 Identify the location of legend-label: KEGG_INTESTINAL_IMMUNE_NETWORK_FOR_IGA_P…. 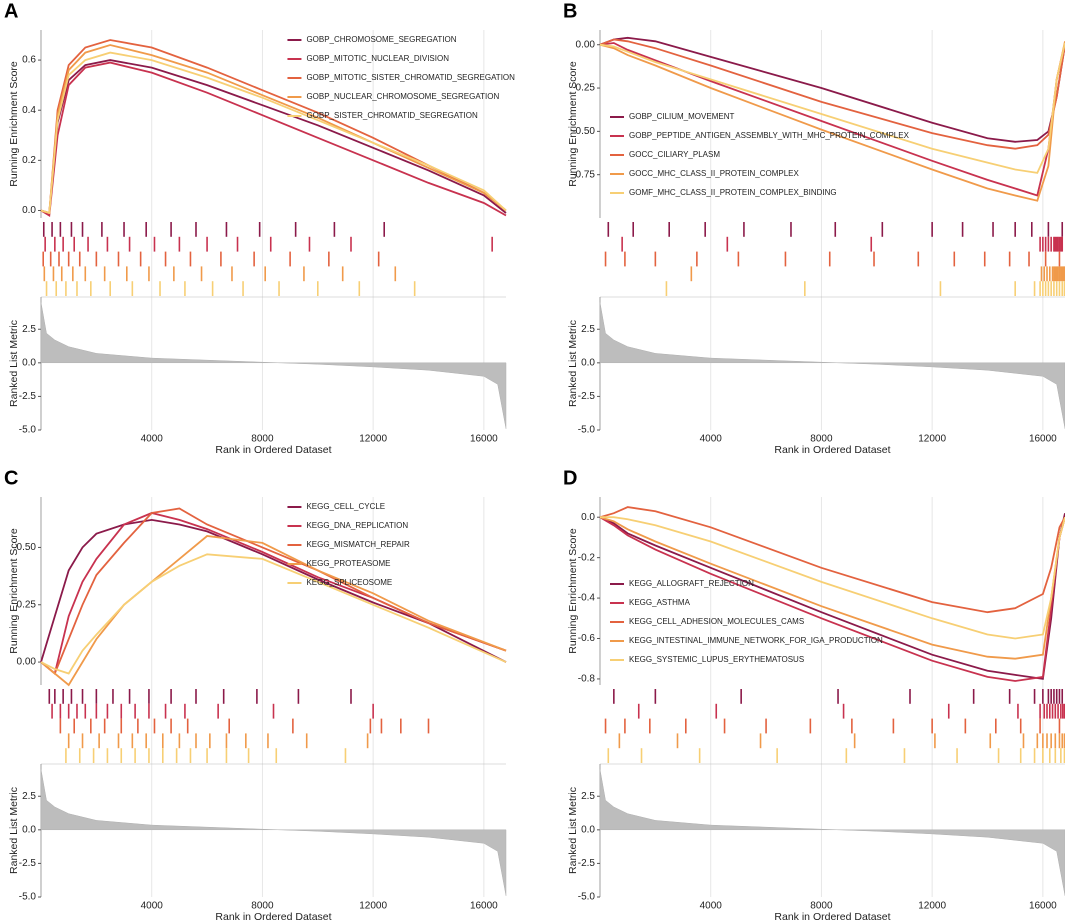
(756, 640).